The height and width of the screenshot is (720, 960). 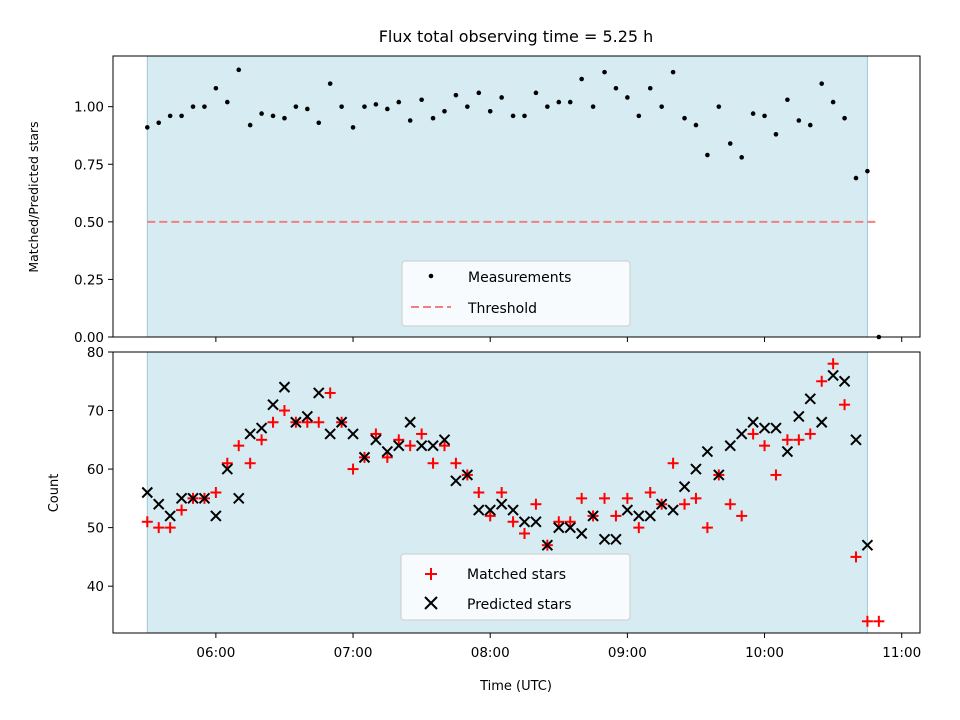 What do you see at coordinates (431, 276) in the screenshot?
I see `legend-measurements-marker` at bounding box center [431, 276].